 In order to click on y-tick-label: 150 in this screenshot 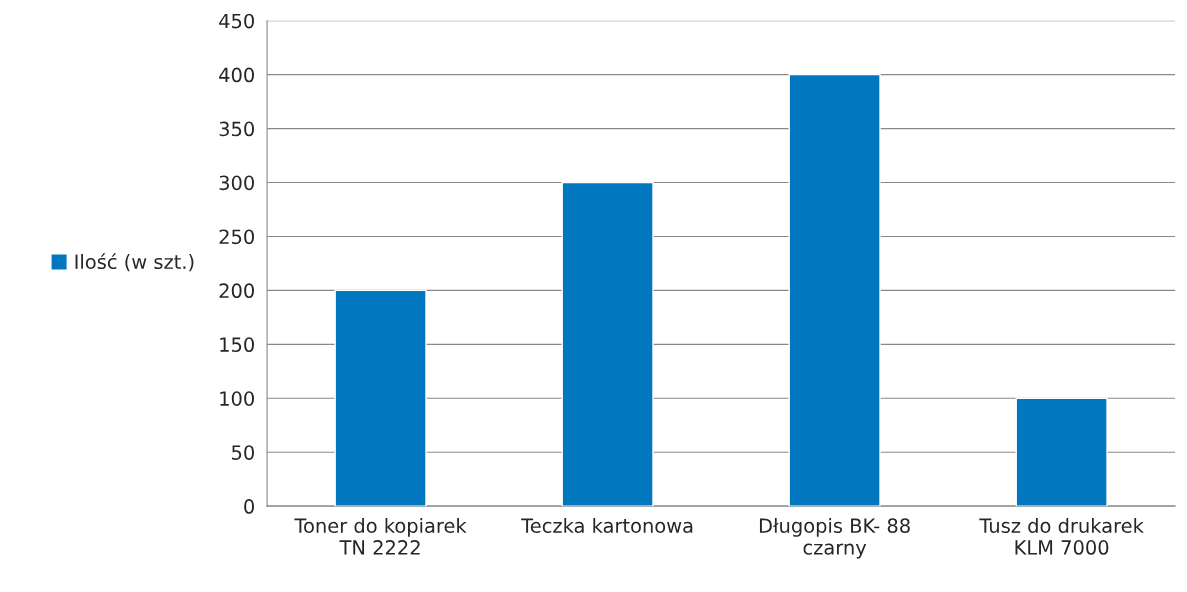, I will do `click(237, 345)`.